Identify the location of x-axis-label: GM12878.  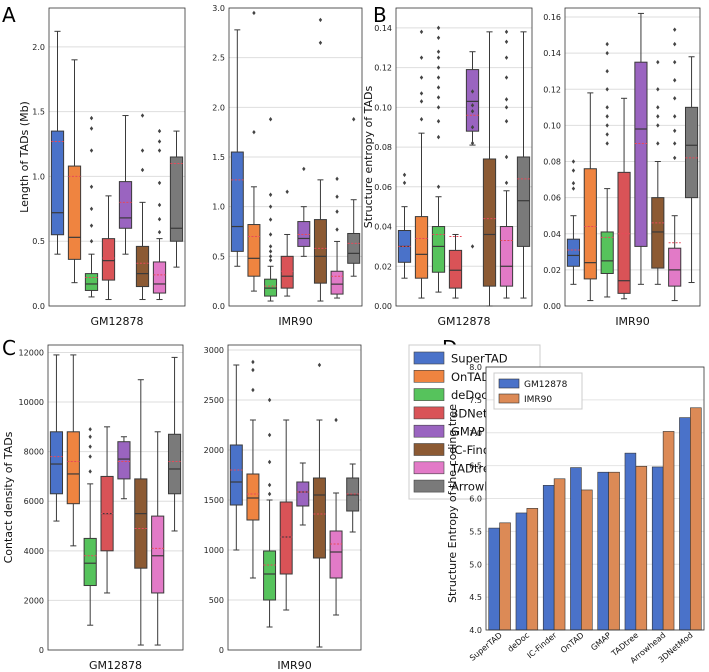
(116, 321).